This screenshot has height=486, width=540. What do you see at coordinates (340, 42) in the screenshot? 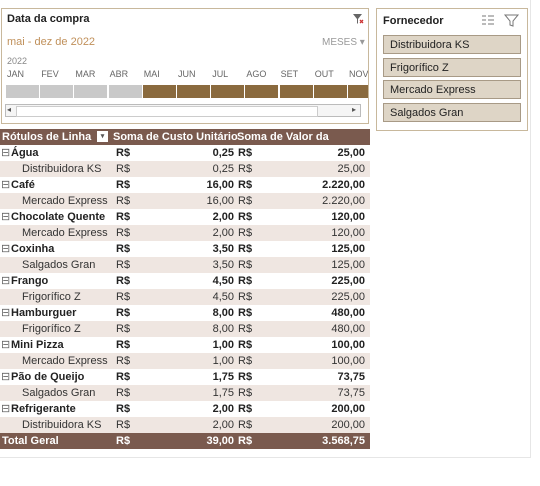
I see `level-label: MESES` at bounding box center [340, 42].